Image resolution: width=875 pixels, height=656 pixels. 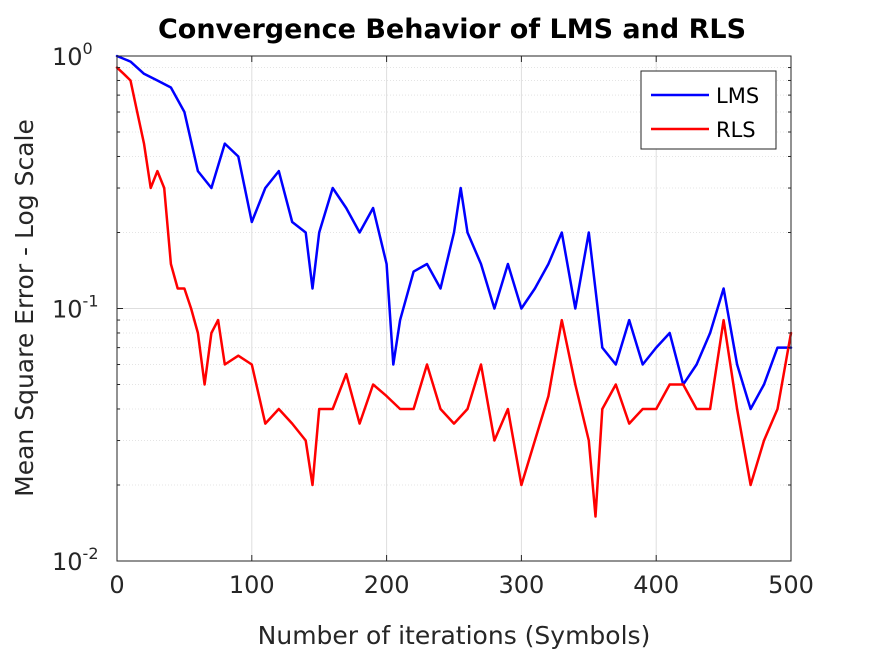 I want to click on x-tick-label: 400, so click(x=656, y=585).